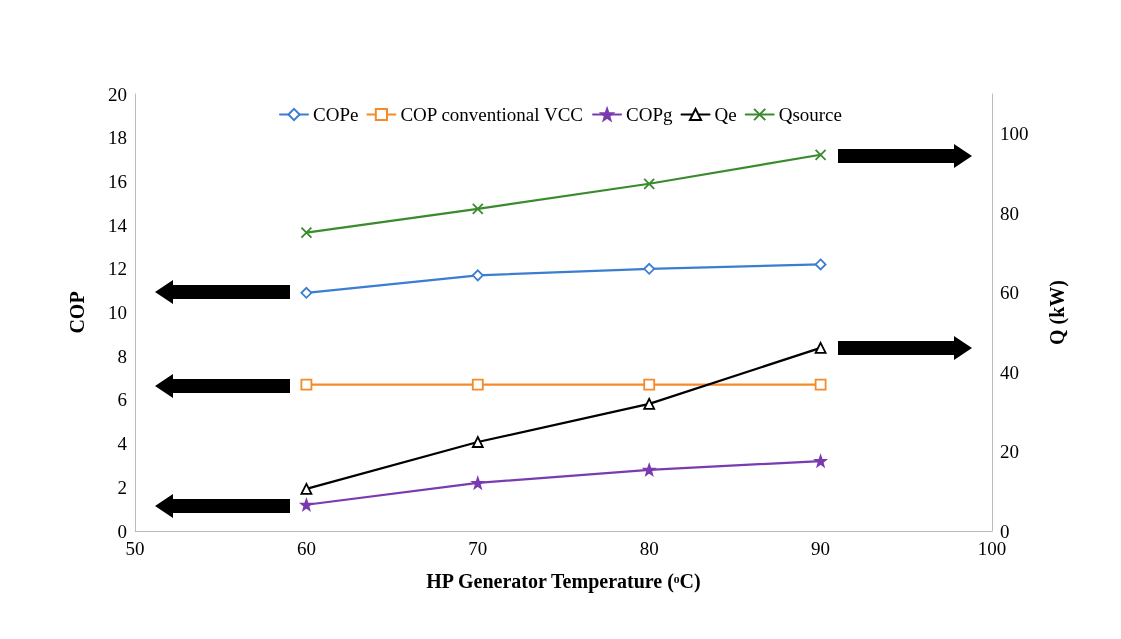 Image resolution: width=1121 pixels, height=639 pixels. Describe the element at coordinates (122, 356) in the screenshot. I see `y-tick-label: 8` at that location.